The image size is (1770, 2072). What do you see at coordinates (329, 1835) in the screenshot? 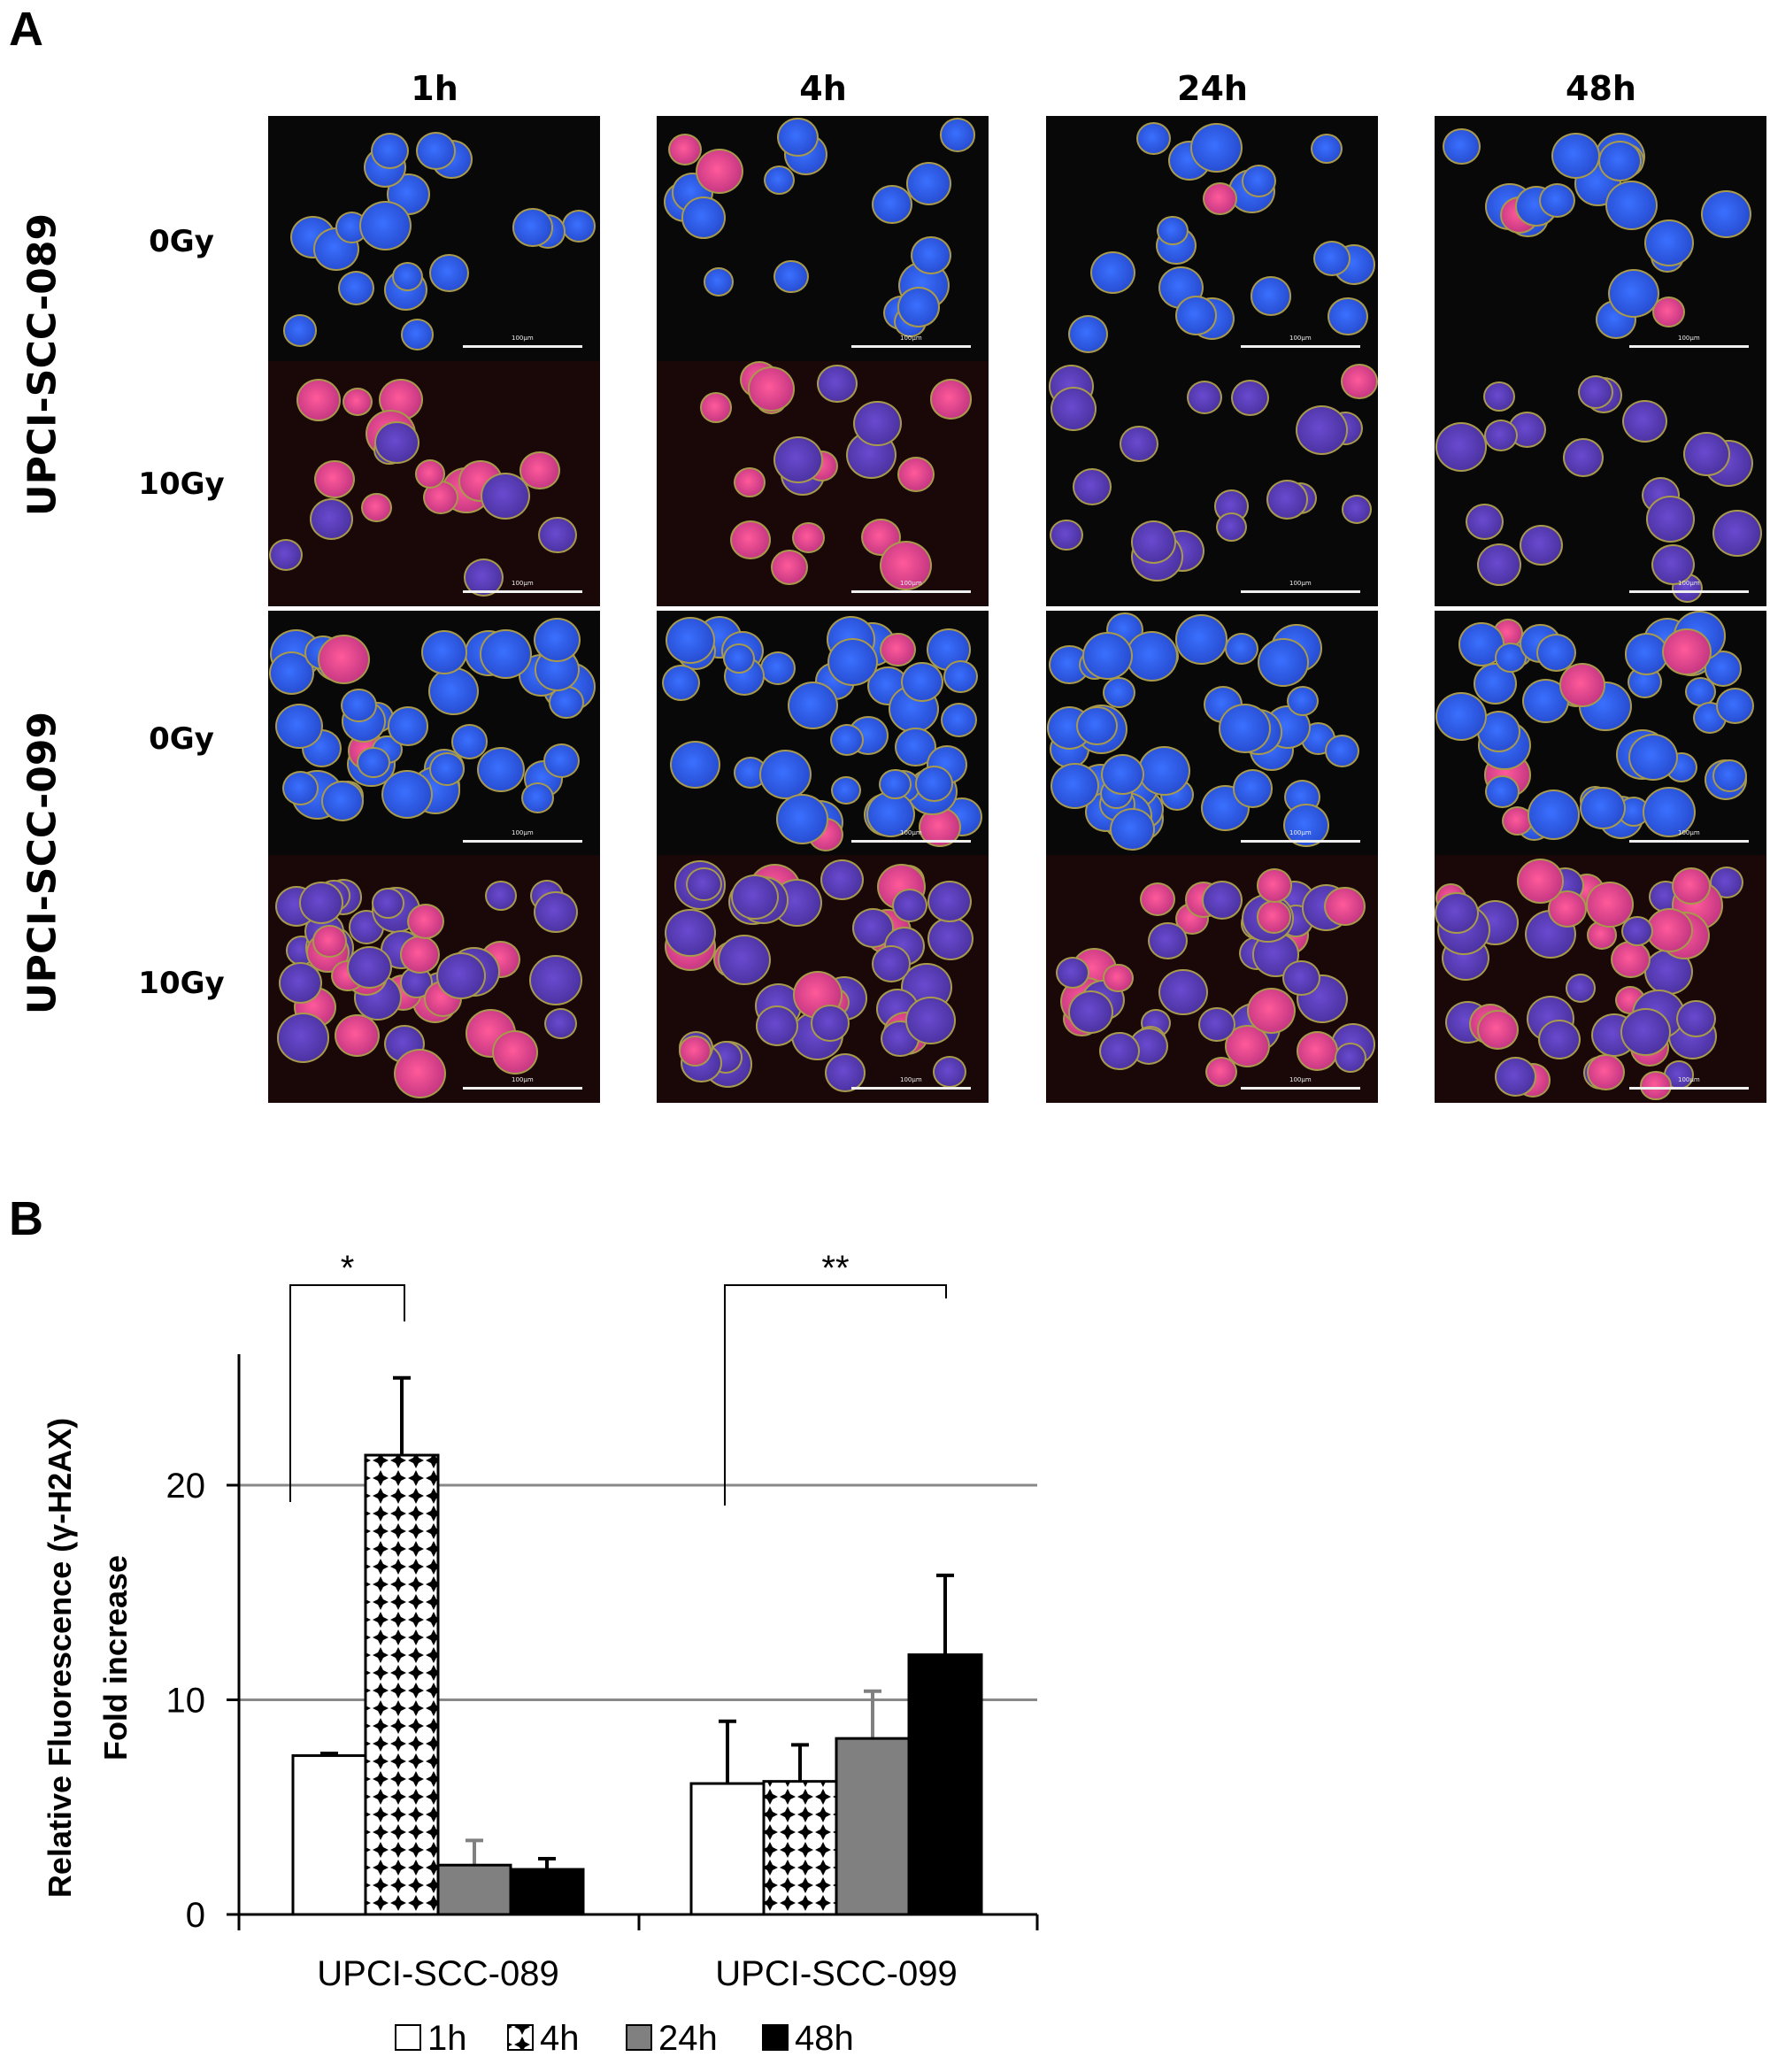
I see `bar-1h` at bounding box center [329, 1835].